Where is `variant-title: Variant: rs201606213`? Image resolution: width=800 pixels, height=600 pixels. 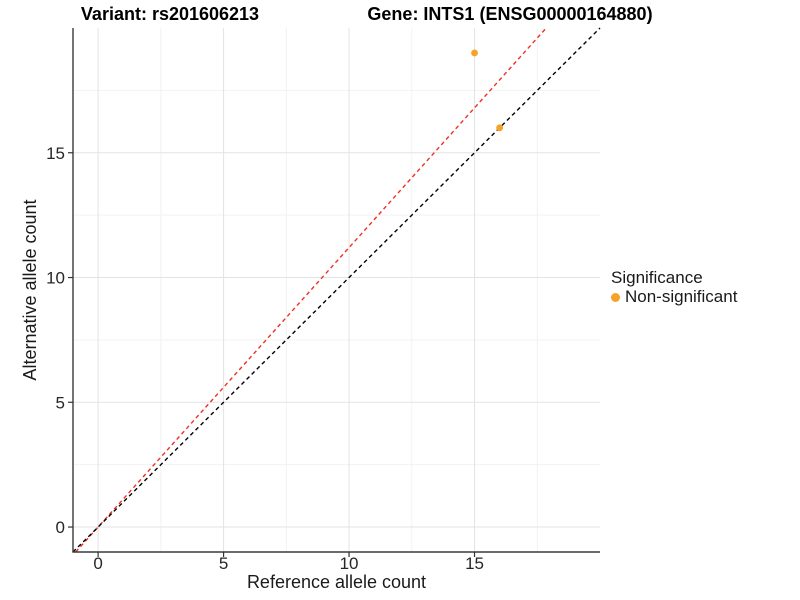 variant-title: Variant: rs201606213 is located at coordinates (170, 14).